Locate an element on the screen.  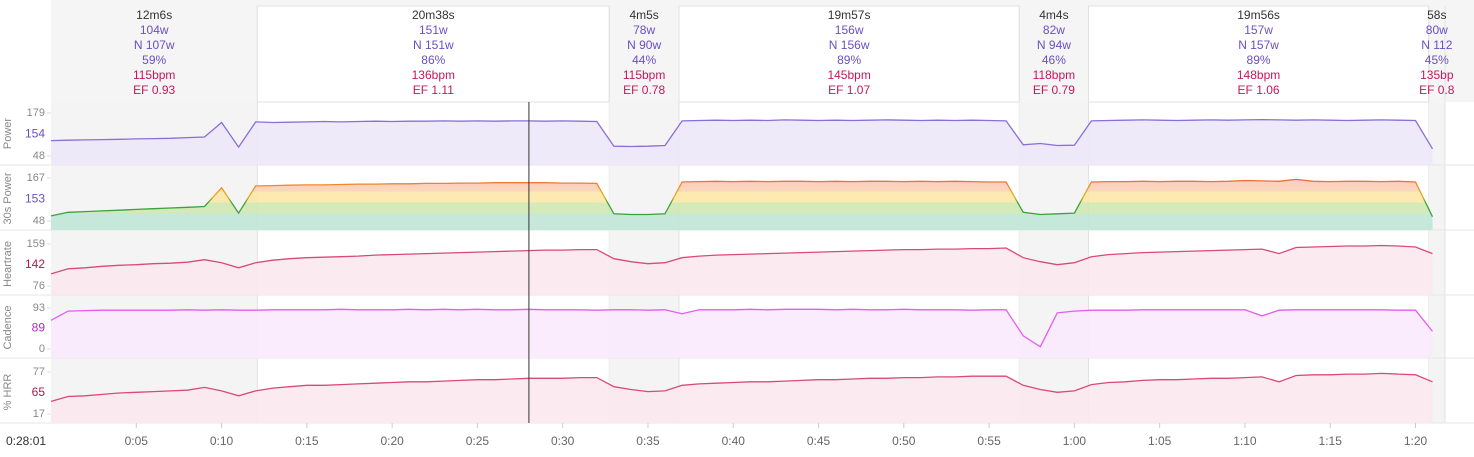
y-tick-label: 77 is located at coordinates (39, 372).